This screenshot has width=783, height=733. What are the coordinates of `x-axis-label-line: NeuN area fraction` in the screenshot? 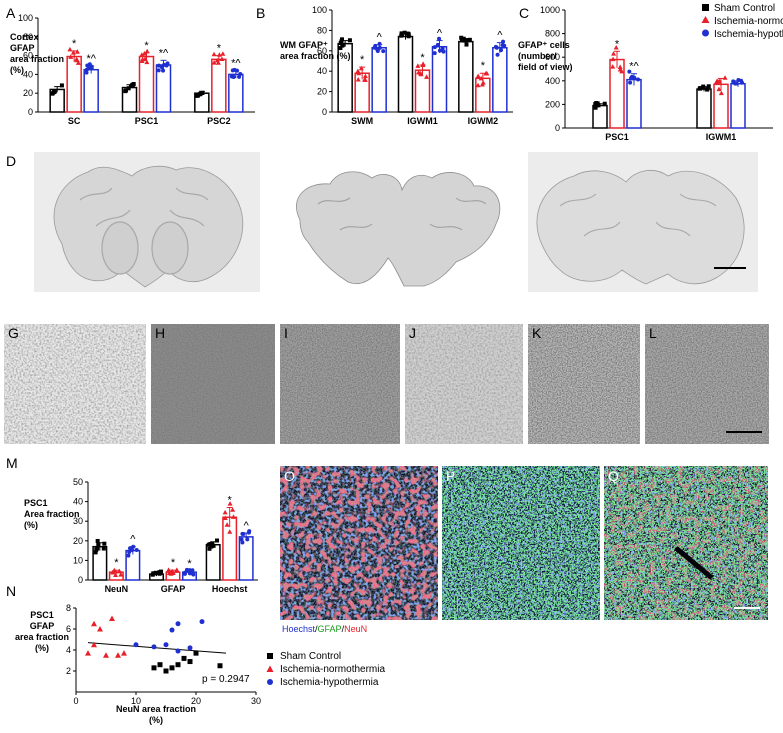 It's located at (156, 709).